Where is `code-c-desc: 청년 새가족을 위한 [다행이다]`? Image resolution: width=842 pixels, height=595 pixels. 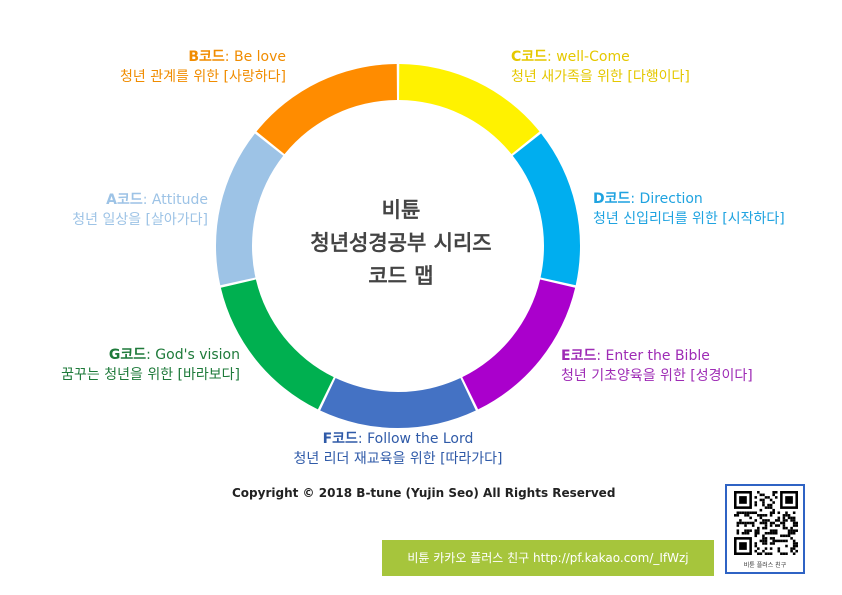
code-c-desc: 청년 새가족을 위한 [다행이다] is located at coordinates (600, 77).